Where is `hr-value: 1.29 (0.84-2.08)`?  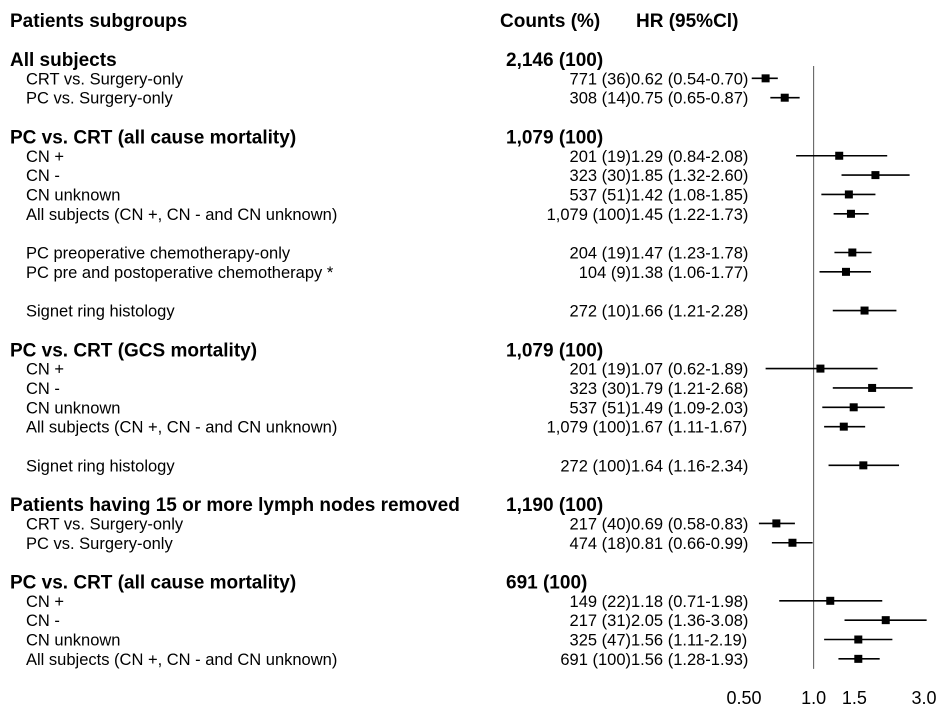 hr-value: 1.29 (0.84-2.08) is located at coordinates (689, 157).